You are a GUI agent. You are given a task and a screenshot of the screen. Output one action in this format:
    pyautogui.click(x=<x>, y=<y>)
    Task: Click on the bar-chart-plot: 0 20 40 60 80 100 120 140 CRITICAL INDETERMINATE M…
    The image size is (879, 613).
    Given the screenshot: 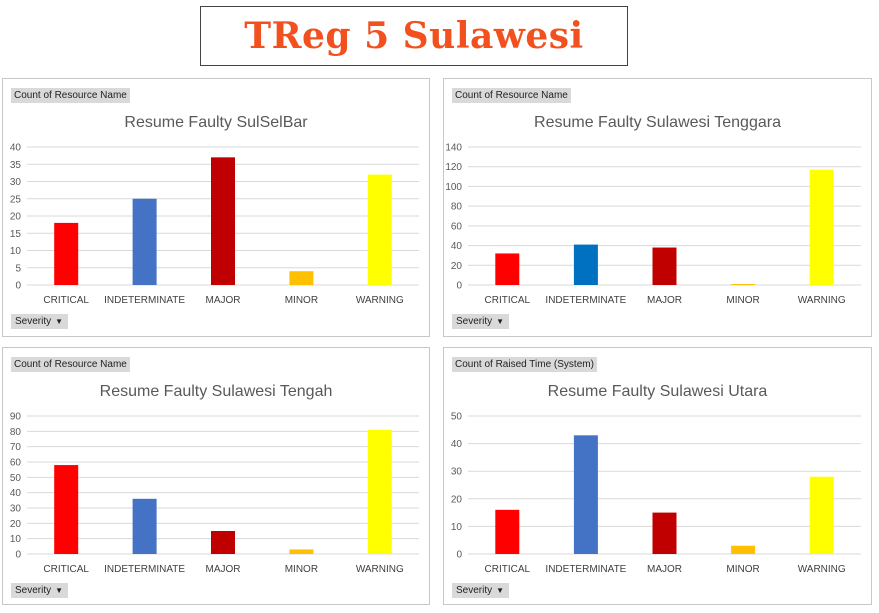 What is the action you would take?
    pyautogui.click(x=653, y=224)
    